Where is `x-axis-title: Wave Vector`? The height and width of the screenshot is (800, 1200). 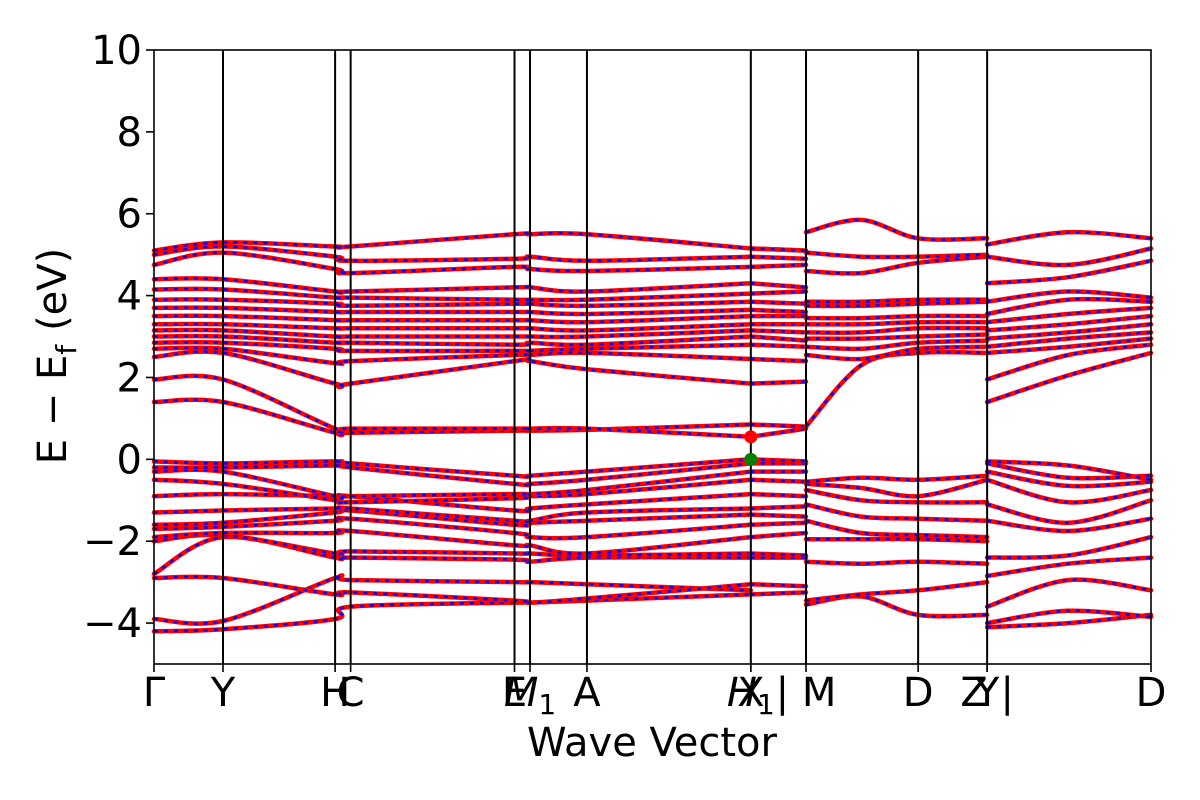
x-axis-title: Wave Vector is located at coordinates (652, 743).